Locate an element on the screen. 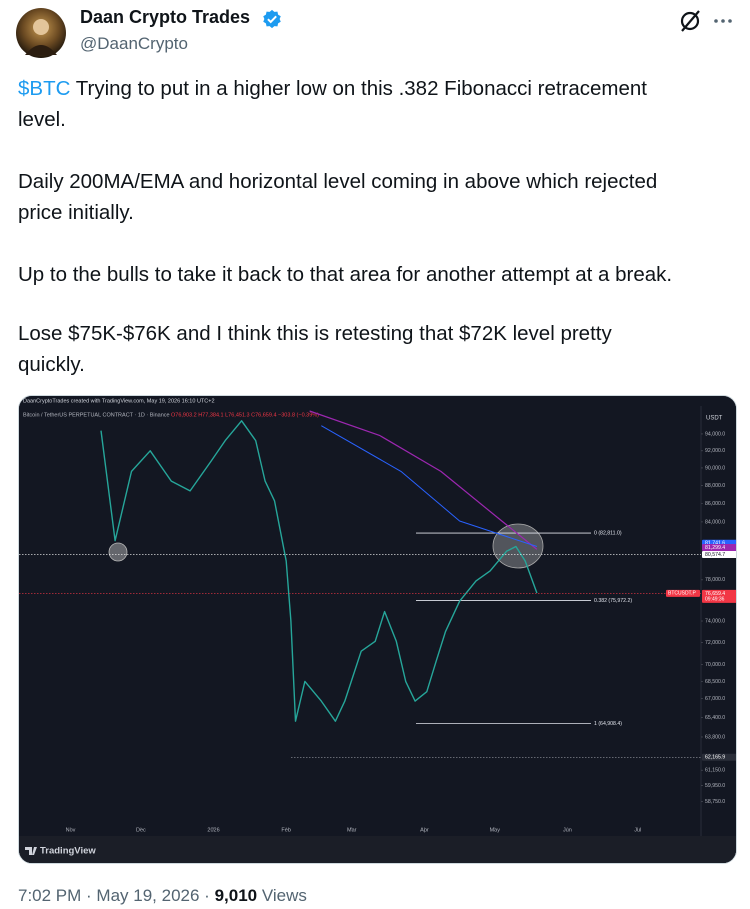 This screenshot has width=750, height=909. x-tick-label: Jul is located at coordinates (637, 830).